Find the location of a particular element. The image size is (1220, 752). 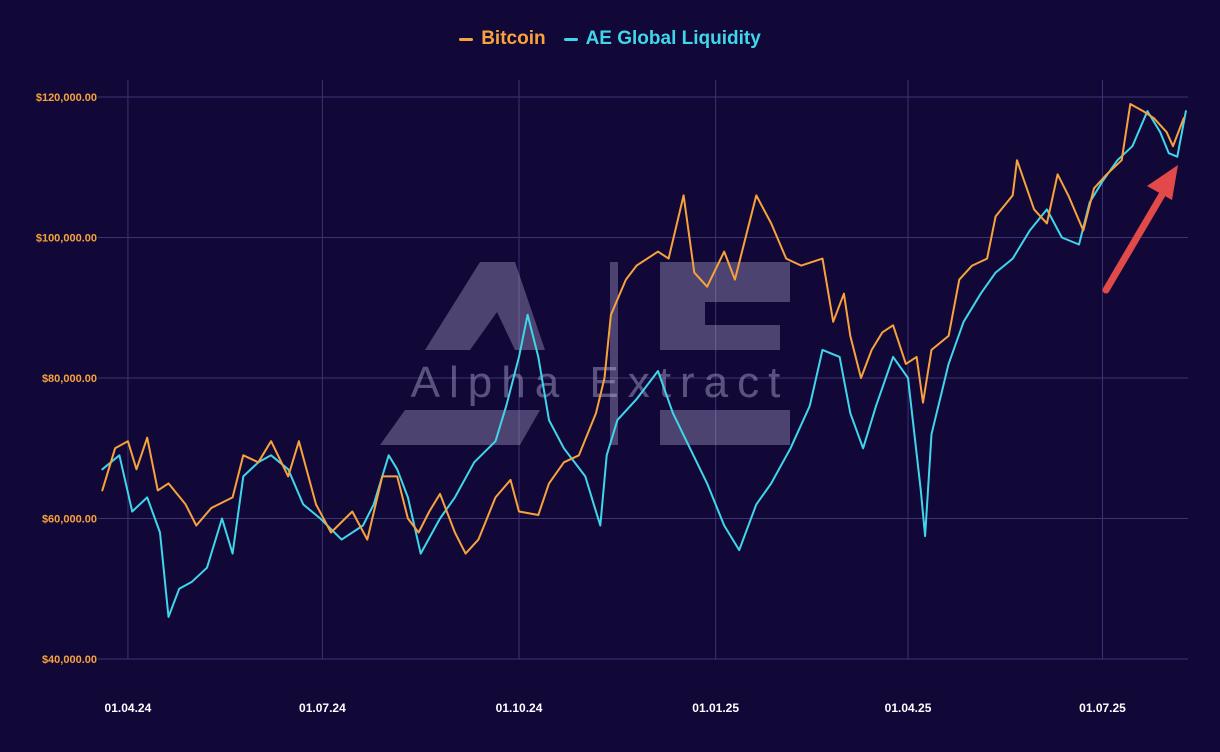

y-tick-label: $60,000.00 is located at coordinates (69, 520).